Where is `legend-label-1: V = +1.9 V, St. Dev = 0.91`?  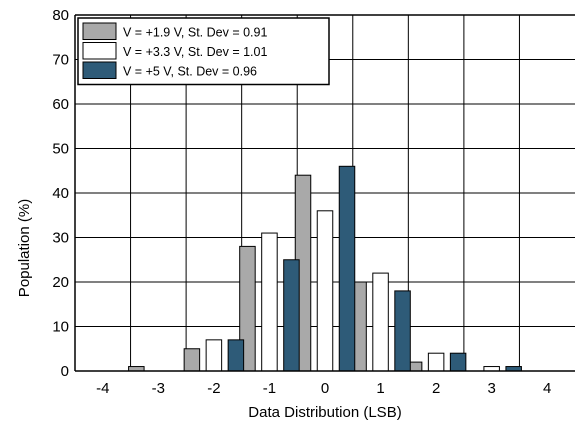 legend-label-1: V = +1.9 V, St. Dev = 0.91 is located at coordinates (195, 33).